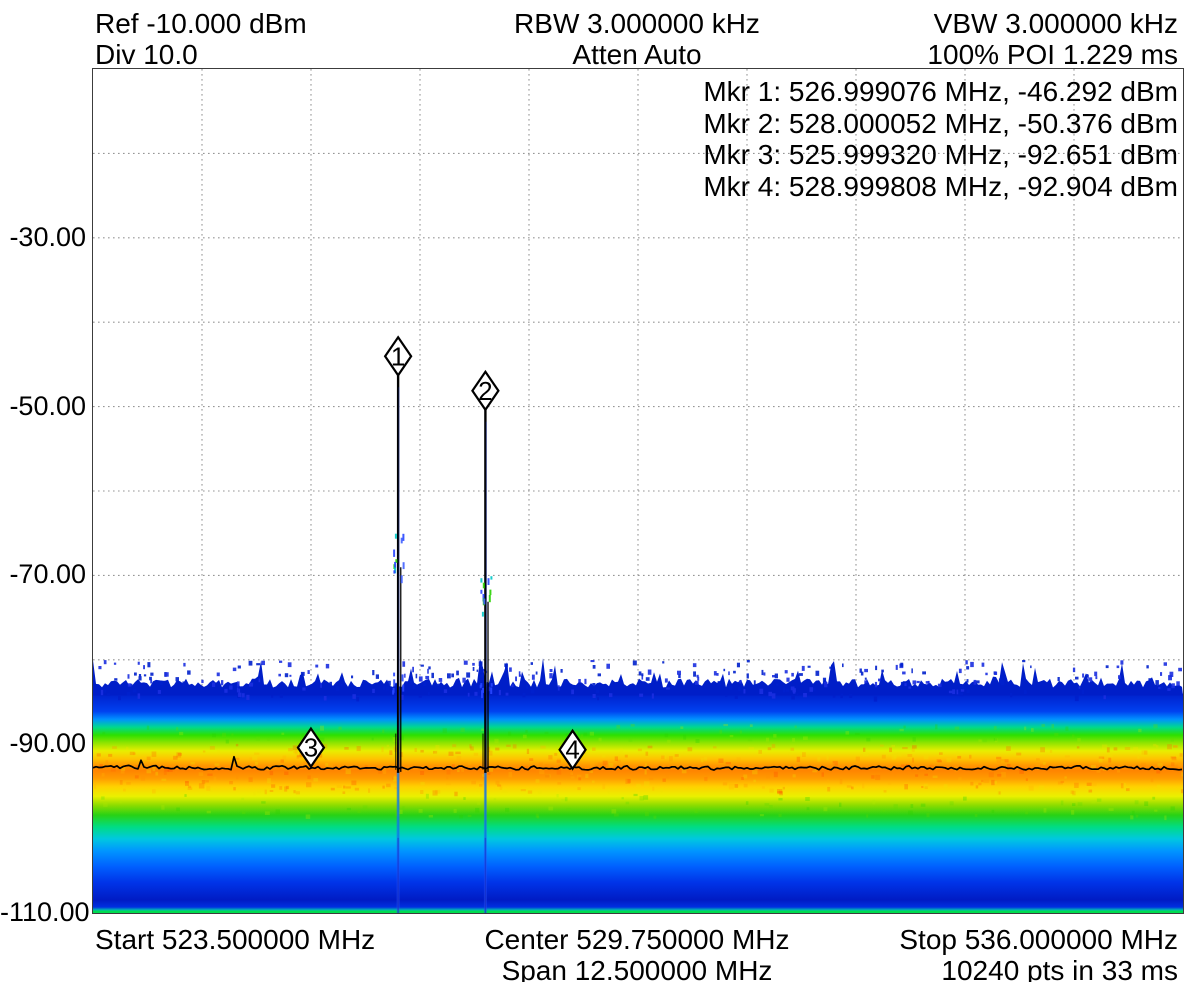 This screenshot has height=982, width=1196. What do you see at coordinates (940, 186) in the screenshot?
I see `marker-readout-line-4: Mkr 4: 528.999808 MHz, -92.904 dBm` at bounding box center [940, 186].